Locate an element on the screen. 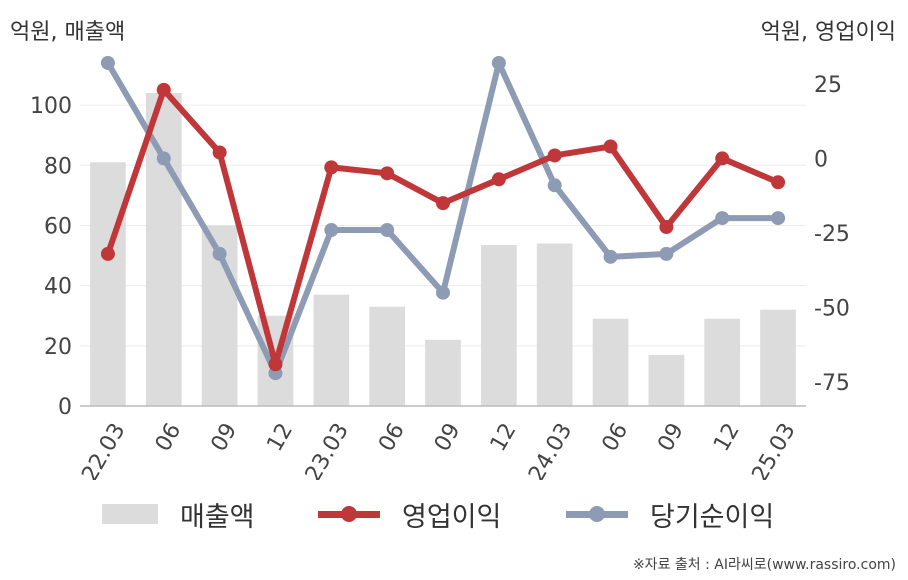 This screenshot has height=580, width=908. left-axis-tick-label: 20 is located at coordinates (58, 347).